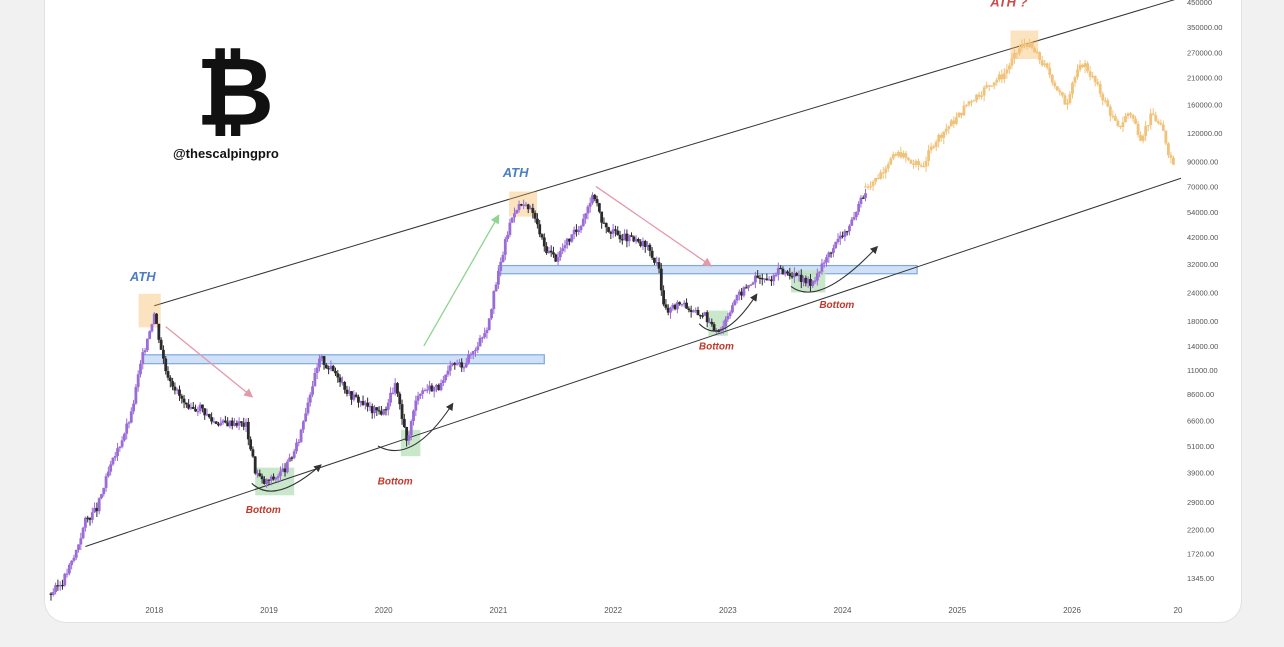 This screenshot has width=1284, height=647. I want to click on bitcoin-glyph: ₿, so click(235, 92).